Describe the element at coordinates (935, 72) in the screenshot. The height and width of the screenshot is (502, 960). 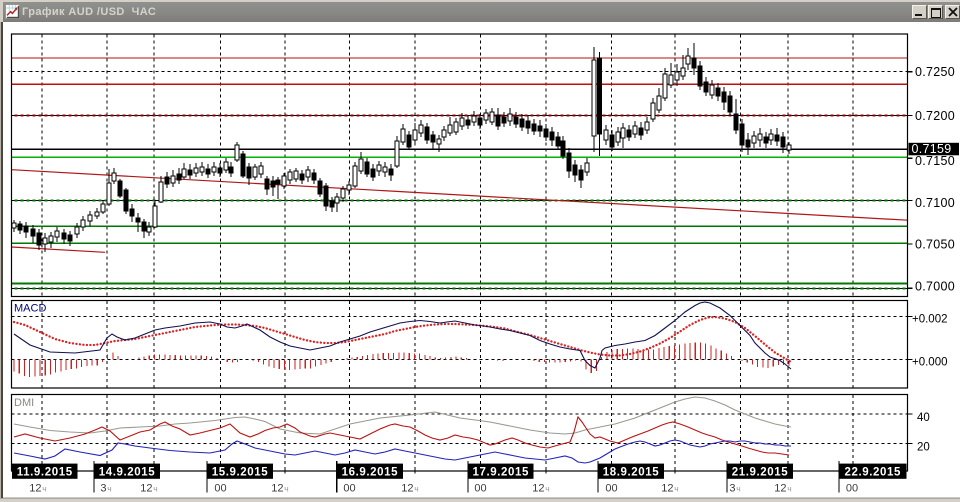
I see `svg-text: 0.7250` at that location.